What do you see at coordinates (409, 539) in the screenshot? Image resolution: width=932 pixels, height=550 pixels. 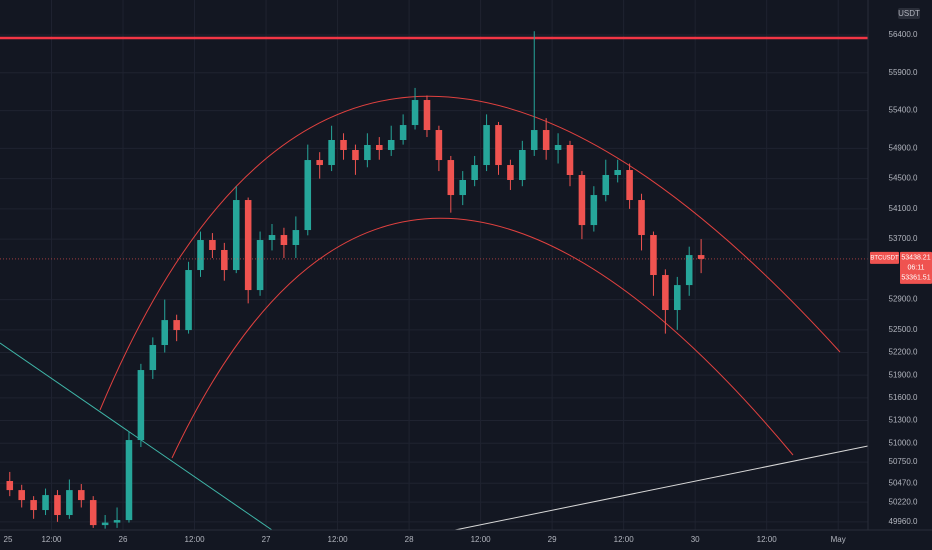 I see `x-tick-label: 28` at bounding box center [409, 539].